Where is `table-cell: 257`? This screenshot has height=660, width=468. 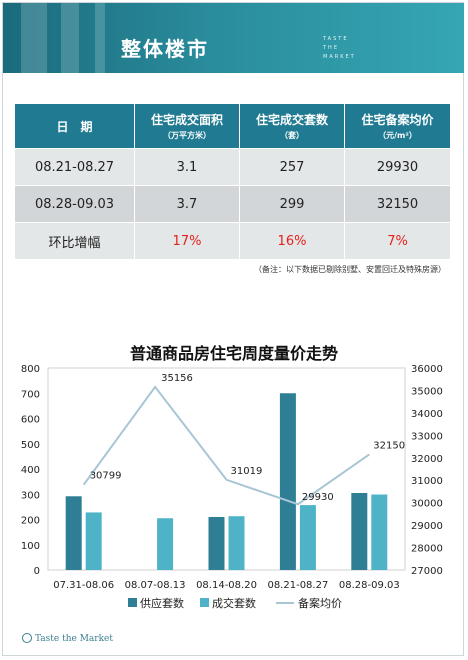
table-cell: 257 is located at coordinates (292, 167).